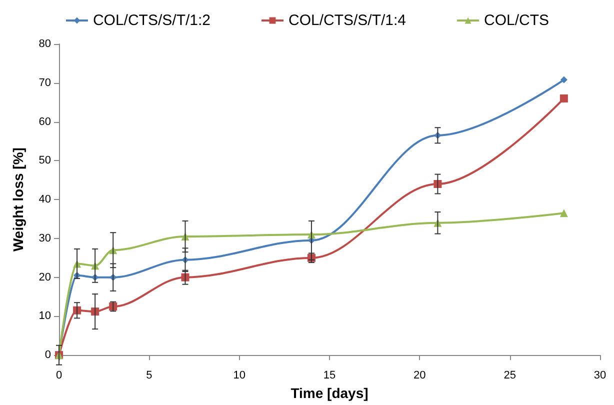 The width and height of the screenshot is (614, 405). What do you see at coordinates (44, 316) in the screenshot?
I see `y-tick-label: 10` at bounding box center [44, 316].